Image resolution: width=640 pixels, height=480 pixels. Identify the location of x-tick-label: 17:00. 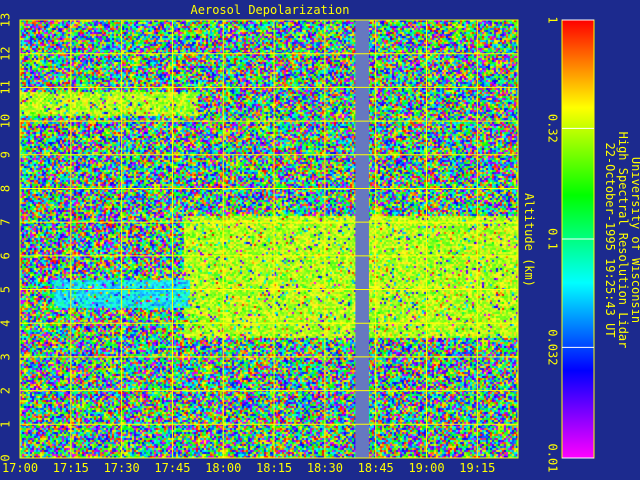
(20, 468).